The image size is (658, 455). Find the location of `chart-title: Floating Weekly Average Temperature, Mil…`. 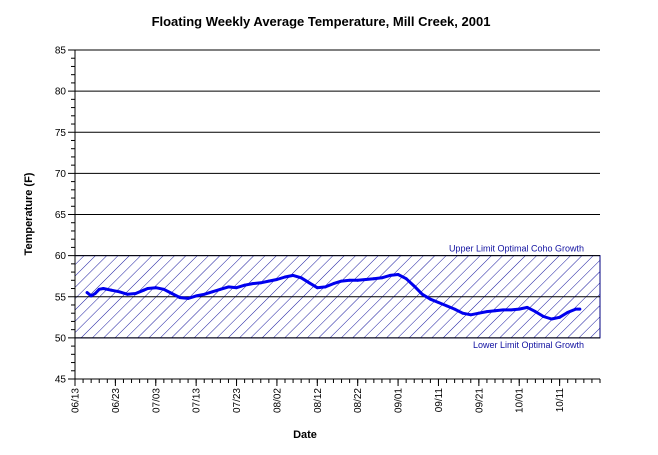

chart-title: Floating Weekly Average Temperature, Mil… is located at coordinates (321, 21).